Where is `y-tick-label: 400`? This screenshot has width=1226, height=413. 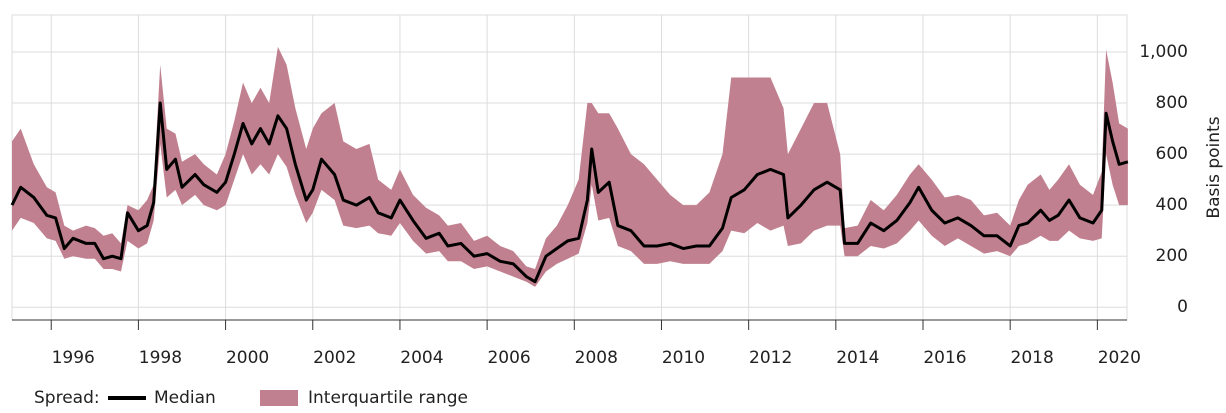
y-tick-label: 400 is located at coordinates (1172, 205).